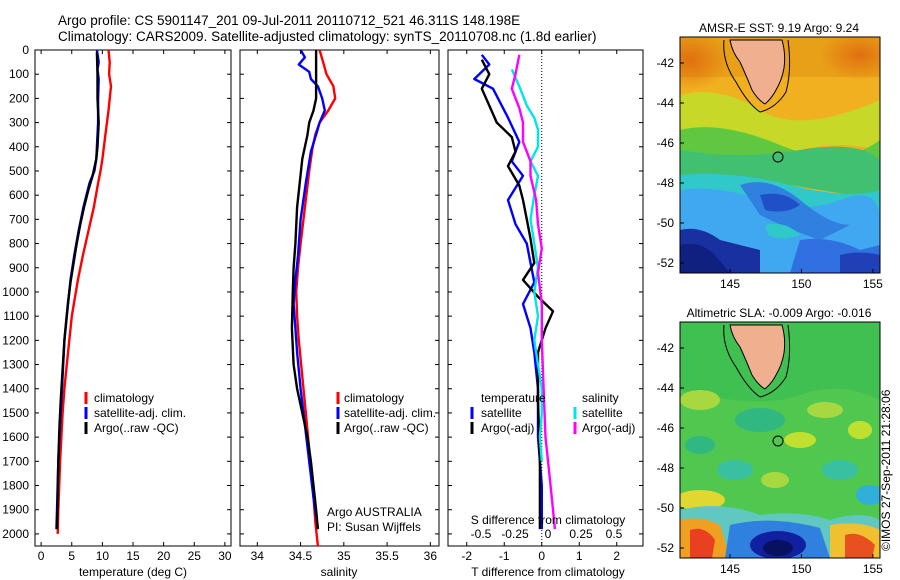 This screenshot has width=900, height=580. I want to click on depth-tick-label: 1100, so click(16, 316).